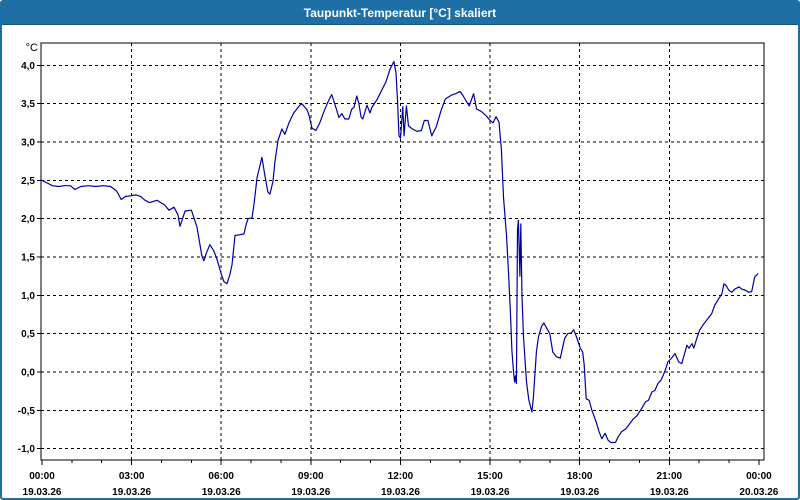 The height and width of the screenshot is (500, 800). What do you see at coordinates (28, 219) in the screenshot?
I see `y-tick-label: 2,0` at bounding box center [28, 219].